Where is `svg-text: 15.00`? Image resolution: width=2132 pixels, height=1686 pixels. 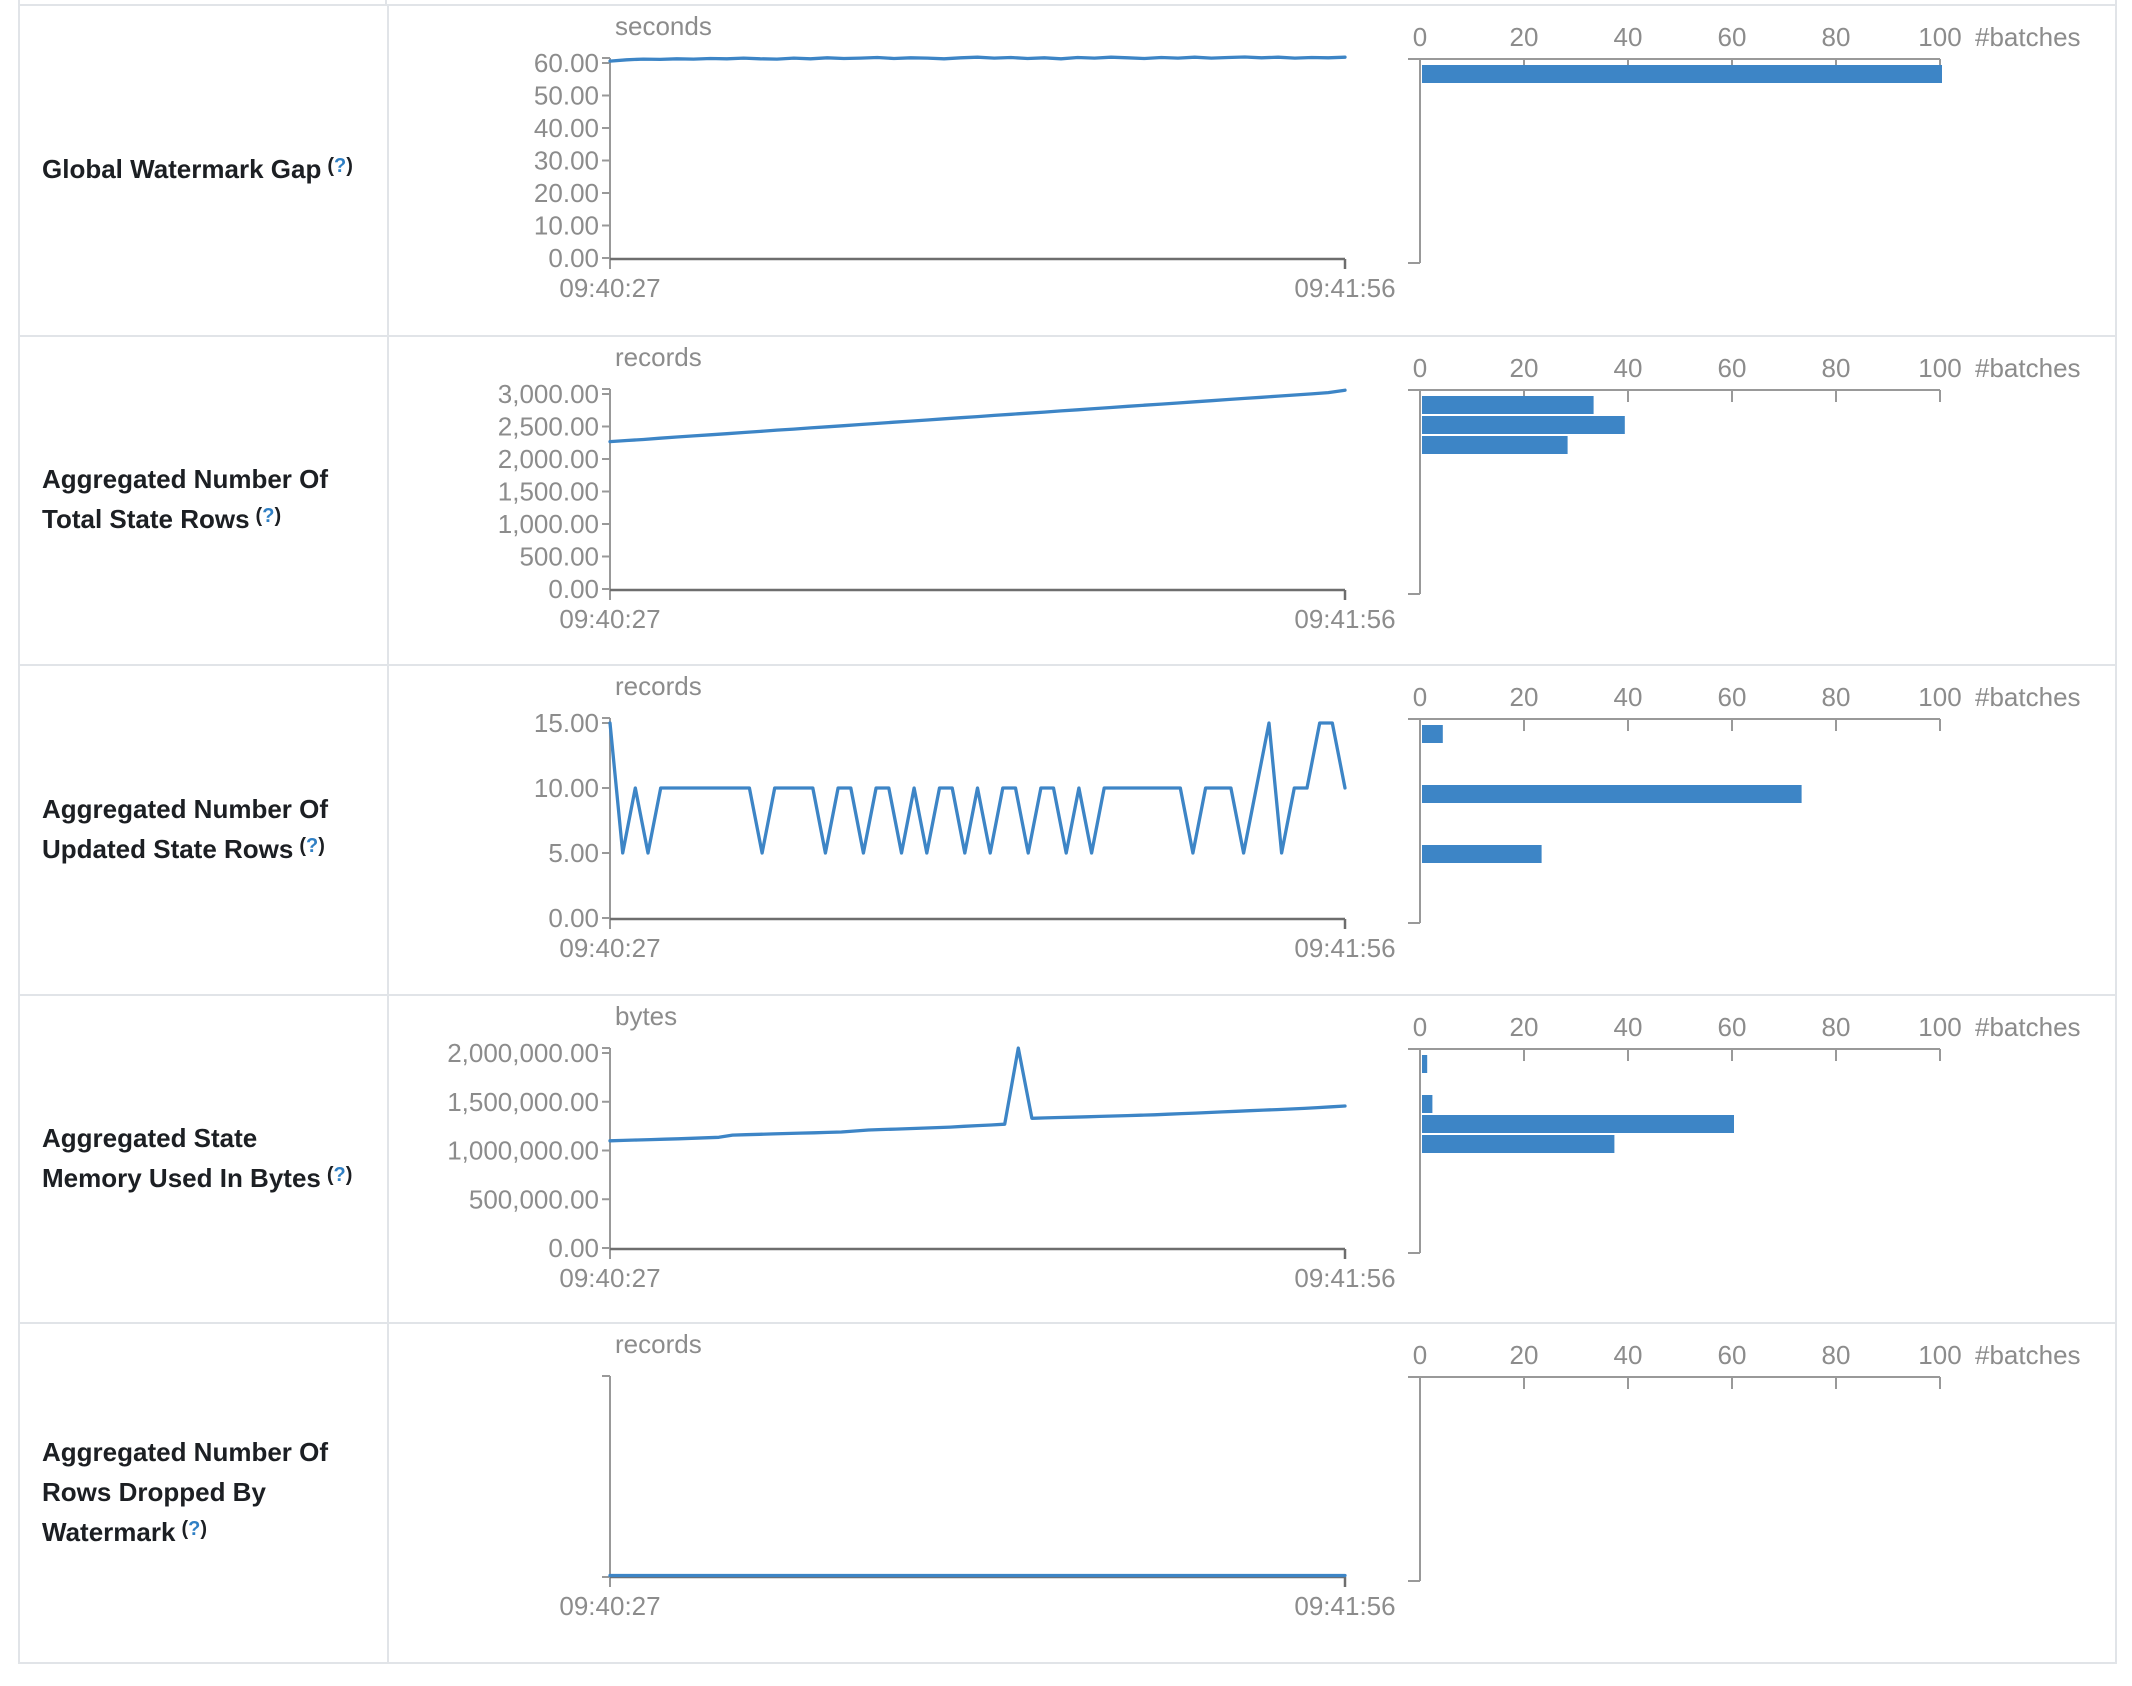 svg-text: 15.00 is located at coordinates (566, 723).